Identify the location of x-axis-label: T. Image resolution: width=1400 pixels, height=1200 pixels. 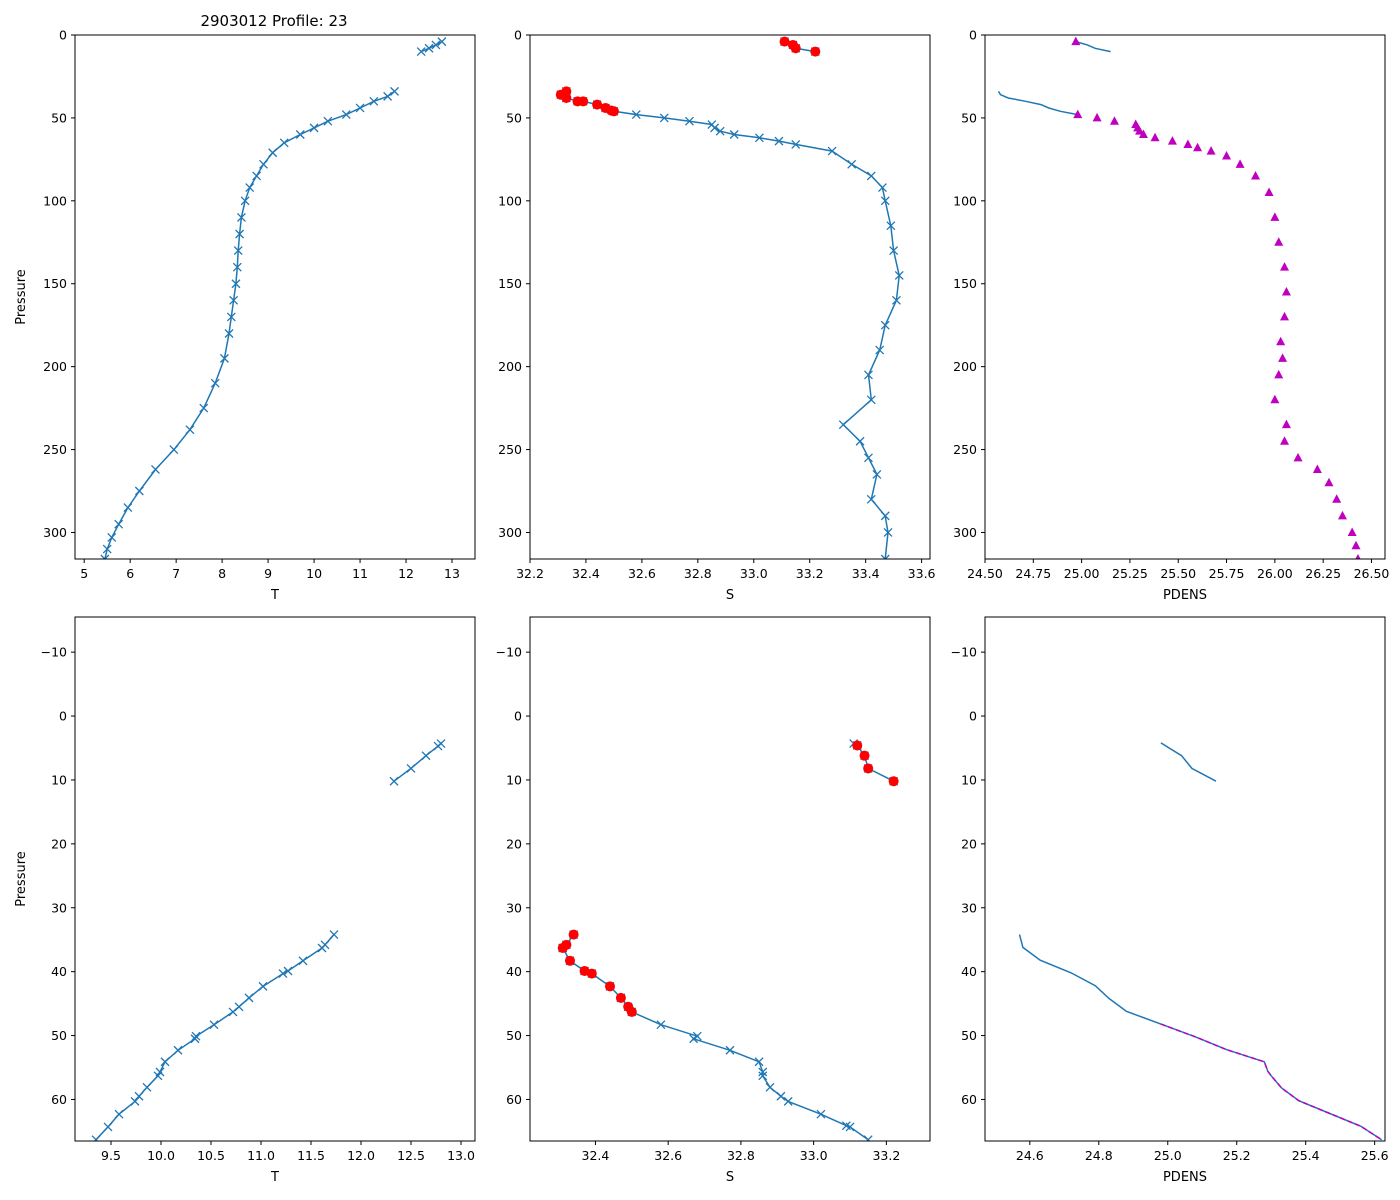
(274, 595).